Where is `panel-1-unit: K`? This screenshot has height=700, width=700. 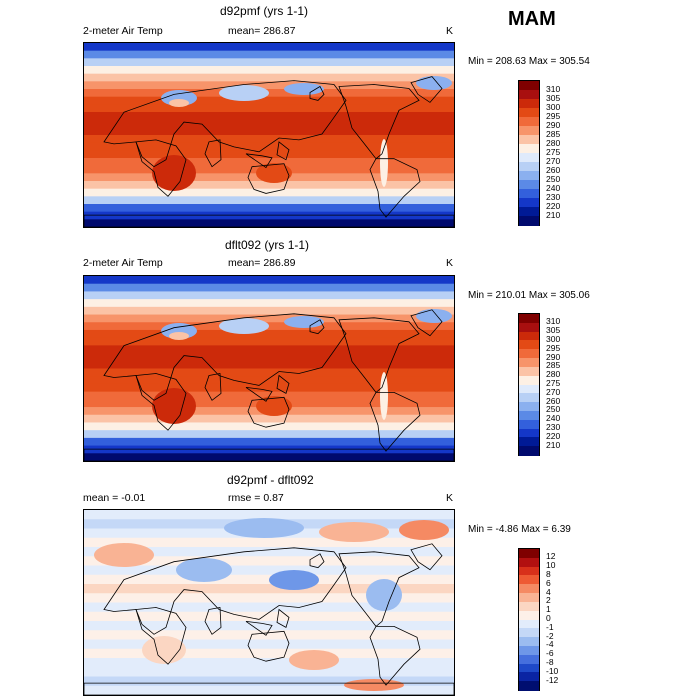
panel-1-unit: K is located at coordinates (450, 31).